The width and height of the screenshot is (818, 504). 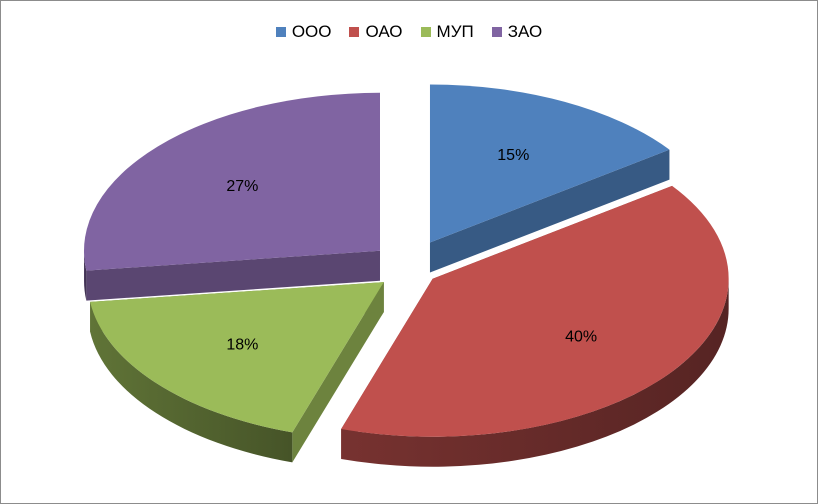 What do you see at coordinates (525, 31) in the screenshot?
I see `legend-label: ЗАО` at bounding box center [525, 31].